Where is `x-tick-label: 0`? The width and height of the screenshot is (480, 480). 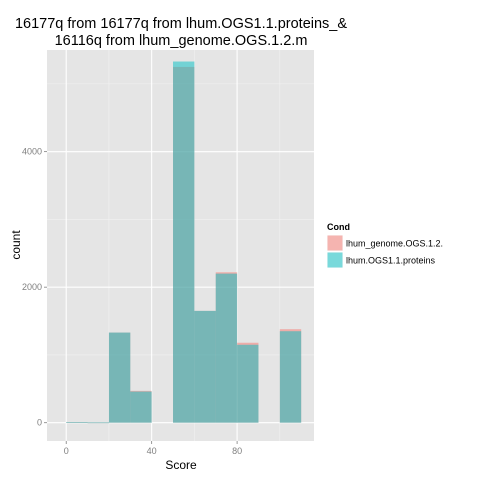 x-tick-label: 0 is located at coordinates (66, 451).